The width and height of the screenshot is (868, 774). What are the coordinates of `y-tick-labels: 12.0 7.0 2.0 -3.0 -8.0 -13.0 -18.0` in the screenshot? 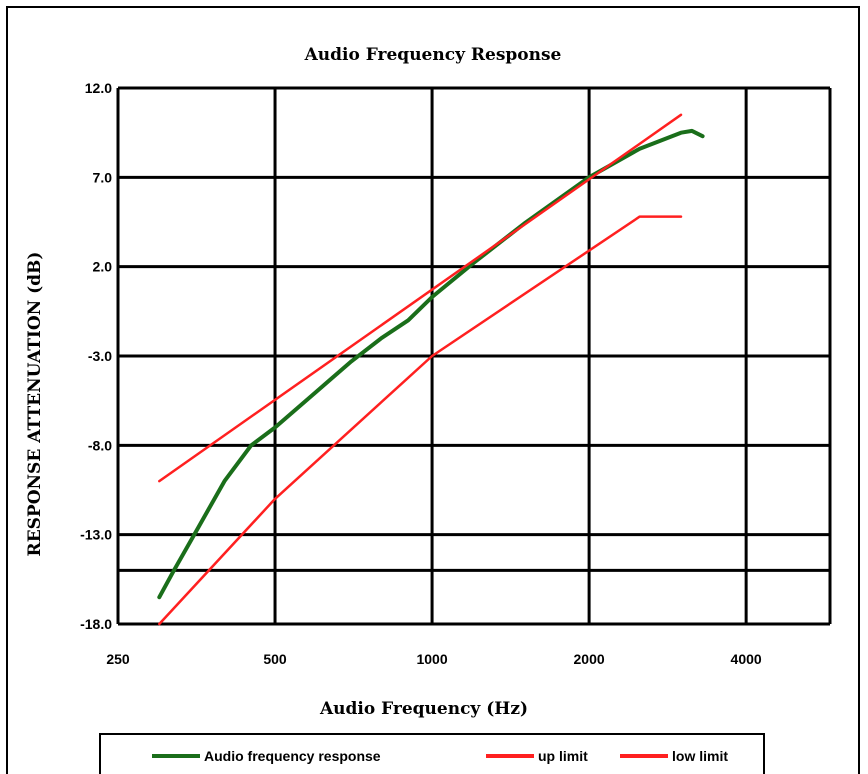 It's located at (96, 356).